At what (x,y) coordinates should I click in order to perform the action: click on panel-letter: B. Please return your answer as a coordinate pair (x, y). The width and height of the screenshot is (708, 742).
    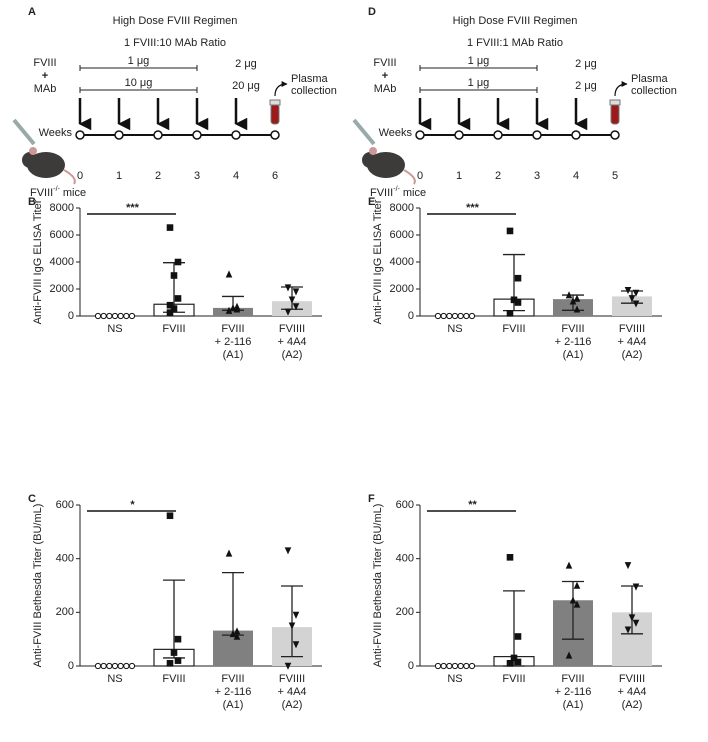
    Looking at the image, I should click on (32, 202).